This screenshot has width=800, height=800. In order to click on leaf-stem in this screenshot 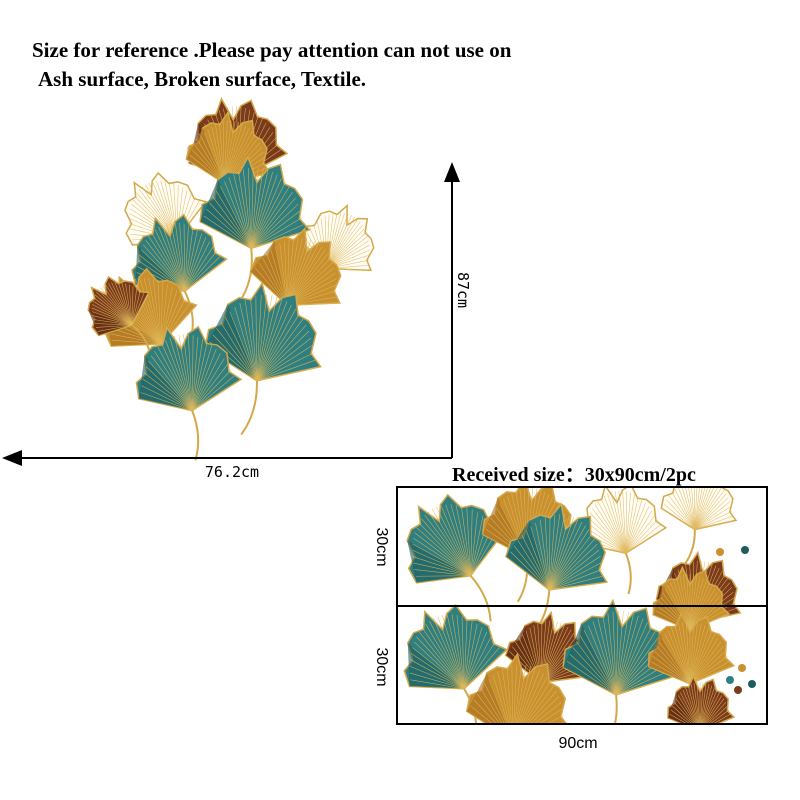, I will do `click(628, 573)`.